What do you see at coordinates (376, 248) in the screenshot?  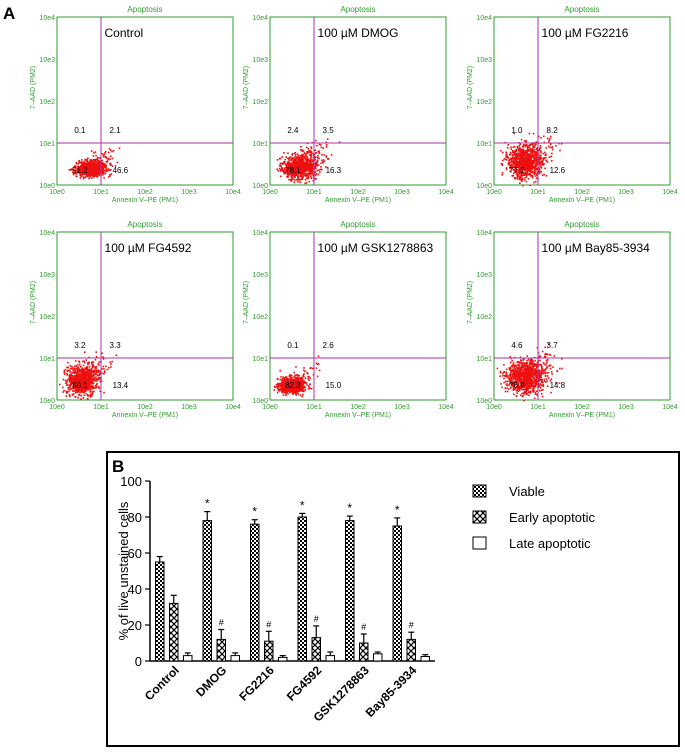 I see `treatment-label: 100 µM GSK1278863` at bounding box center [376, 248].